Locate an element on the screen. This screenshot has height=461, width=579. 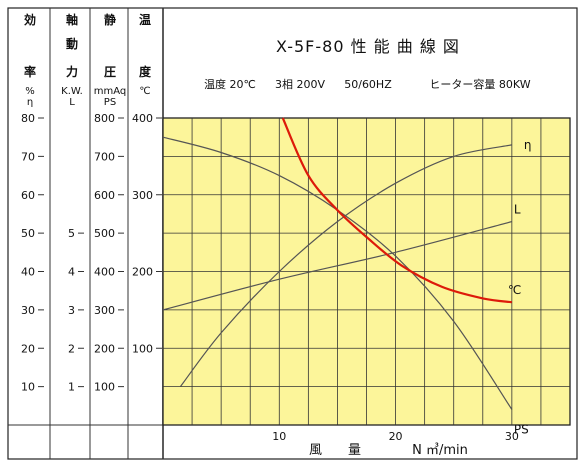
chart-subtitle: 50/60HZ is located at coordinates (368, 84).